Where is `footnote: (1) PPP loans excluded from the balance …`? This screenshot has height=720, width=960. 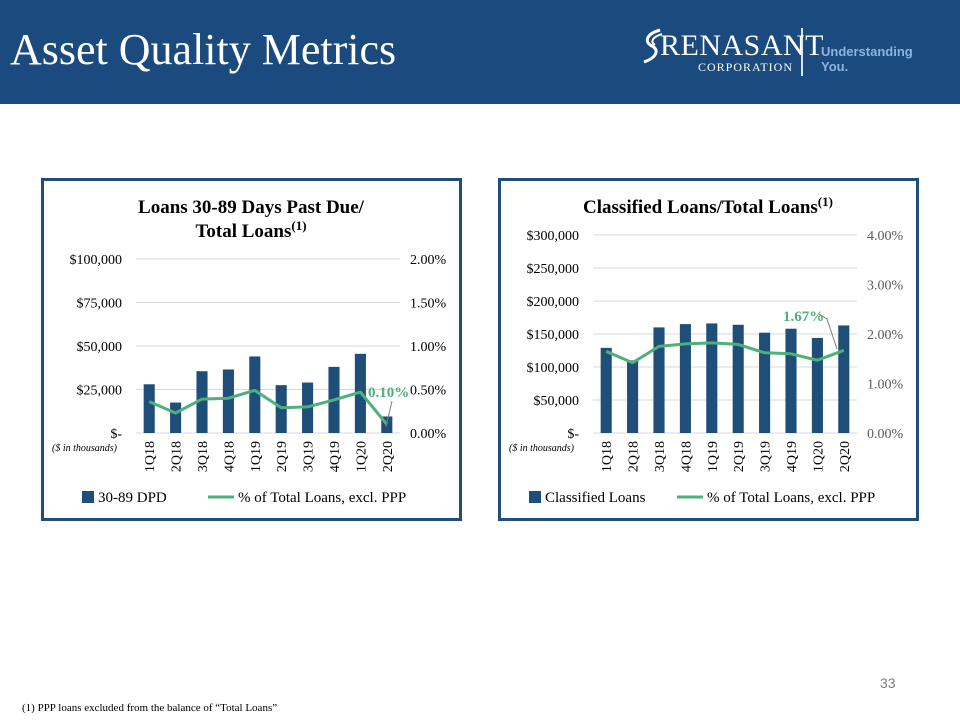 footnote: (1) PPP loans excluded from the balance … is located at coordinates (150, 708).